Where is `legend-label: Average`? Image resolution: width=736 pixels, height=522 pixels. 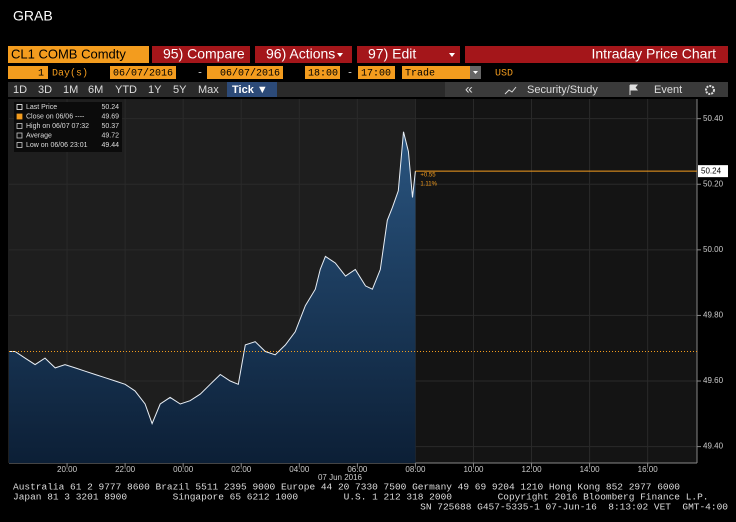
legend-label: Average is located at coordinates (39, 135).